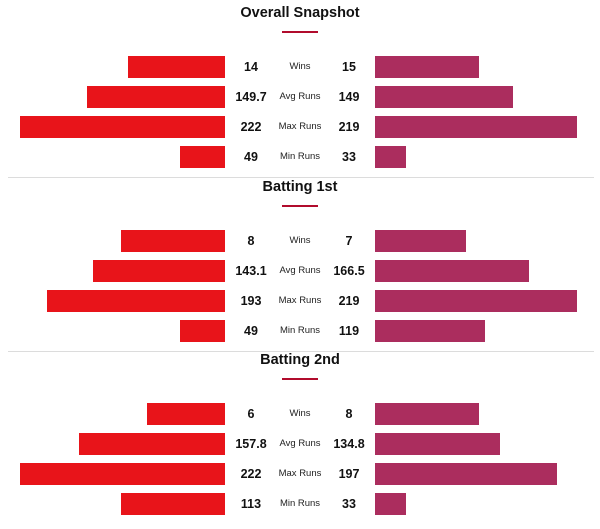 This screenshot has height=529, width=600. I want to click on stat-row-min-runs: 113 Min Runs 33, so click(300, 504).